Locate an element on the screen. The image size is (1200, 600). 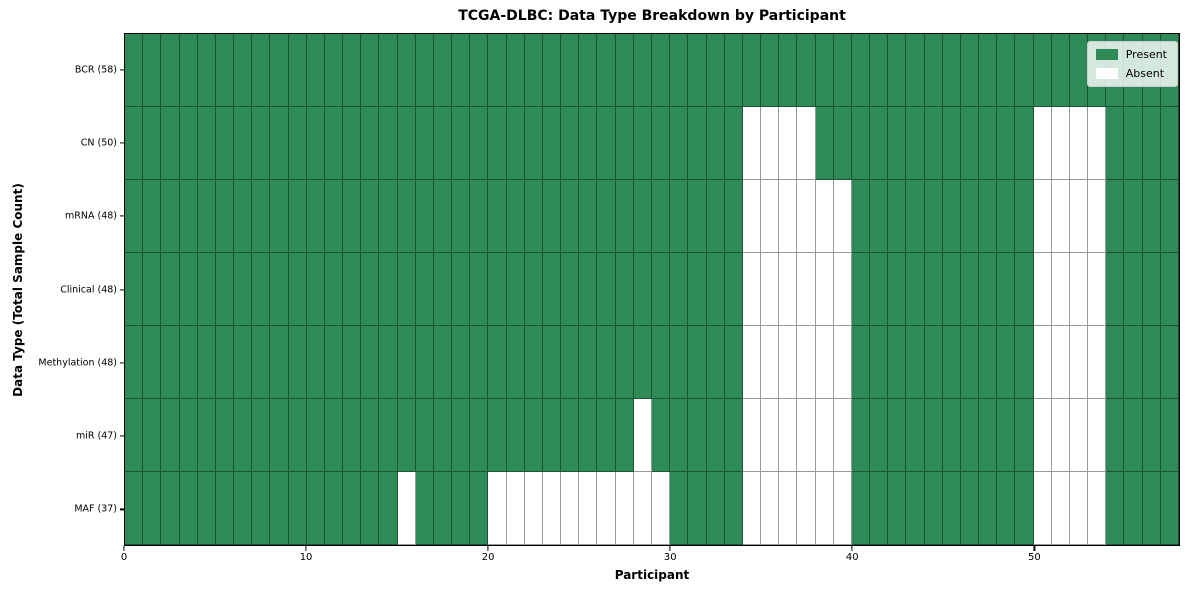
y-tick-label-maf: MAF (37) is located at coordinates (95, 509).